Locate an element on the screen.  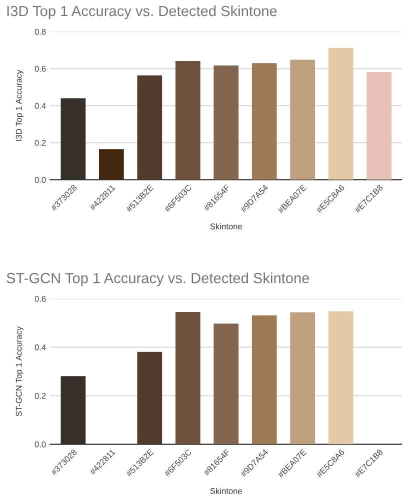
chart-title: ST-GCN Top 1 Accuracy vs. Detected Skintone is located at coordinates (158, 279).